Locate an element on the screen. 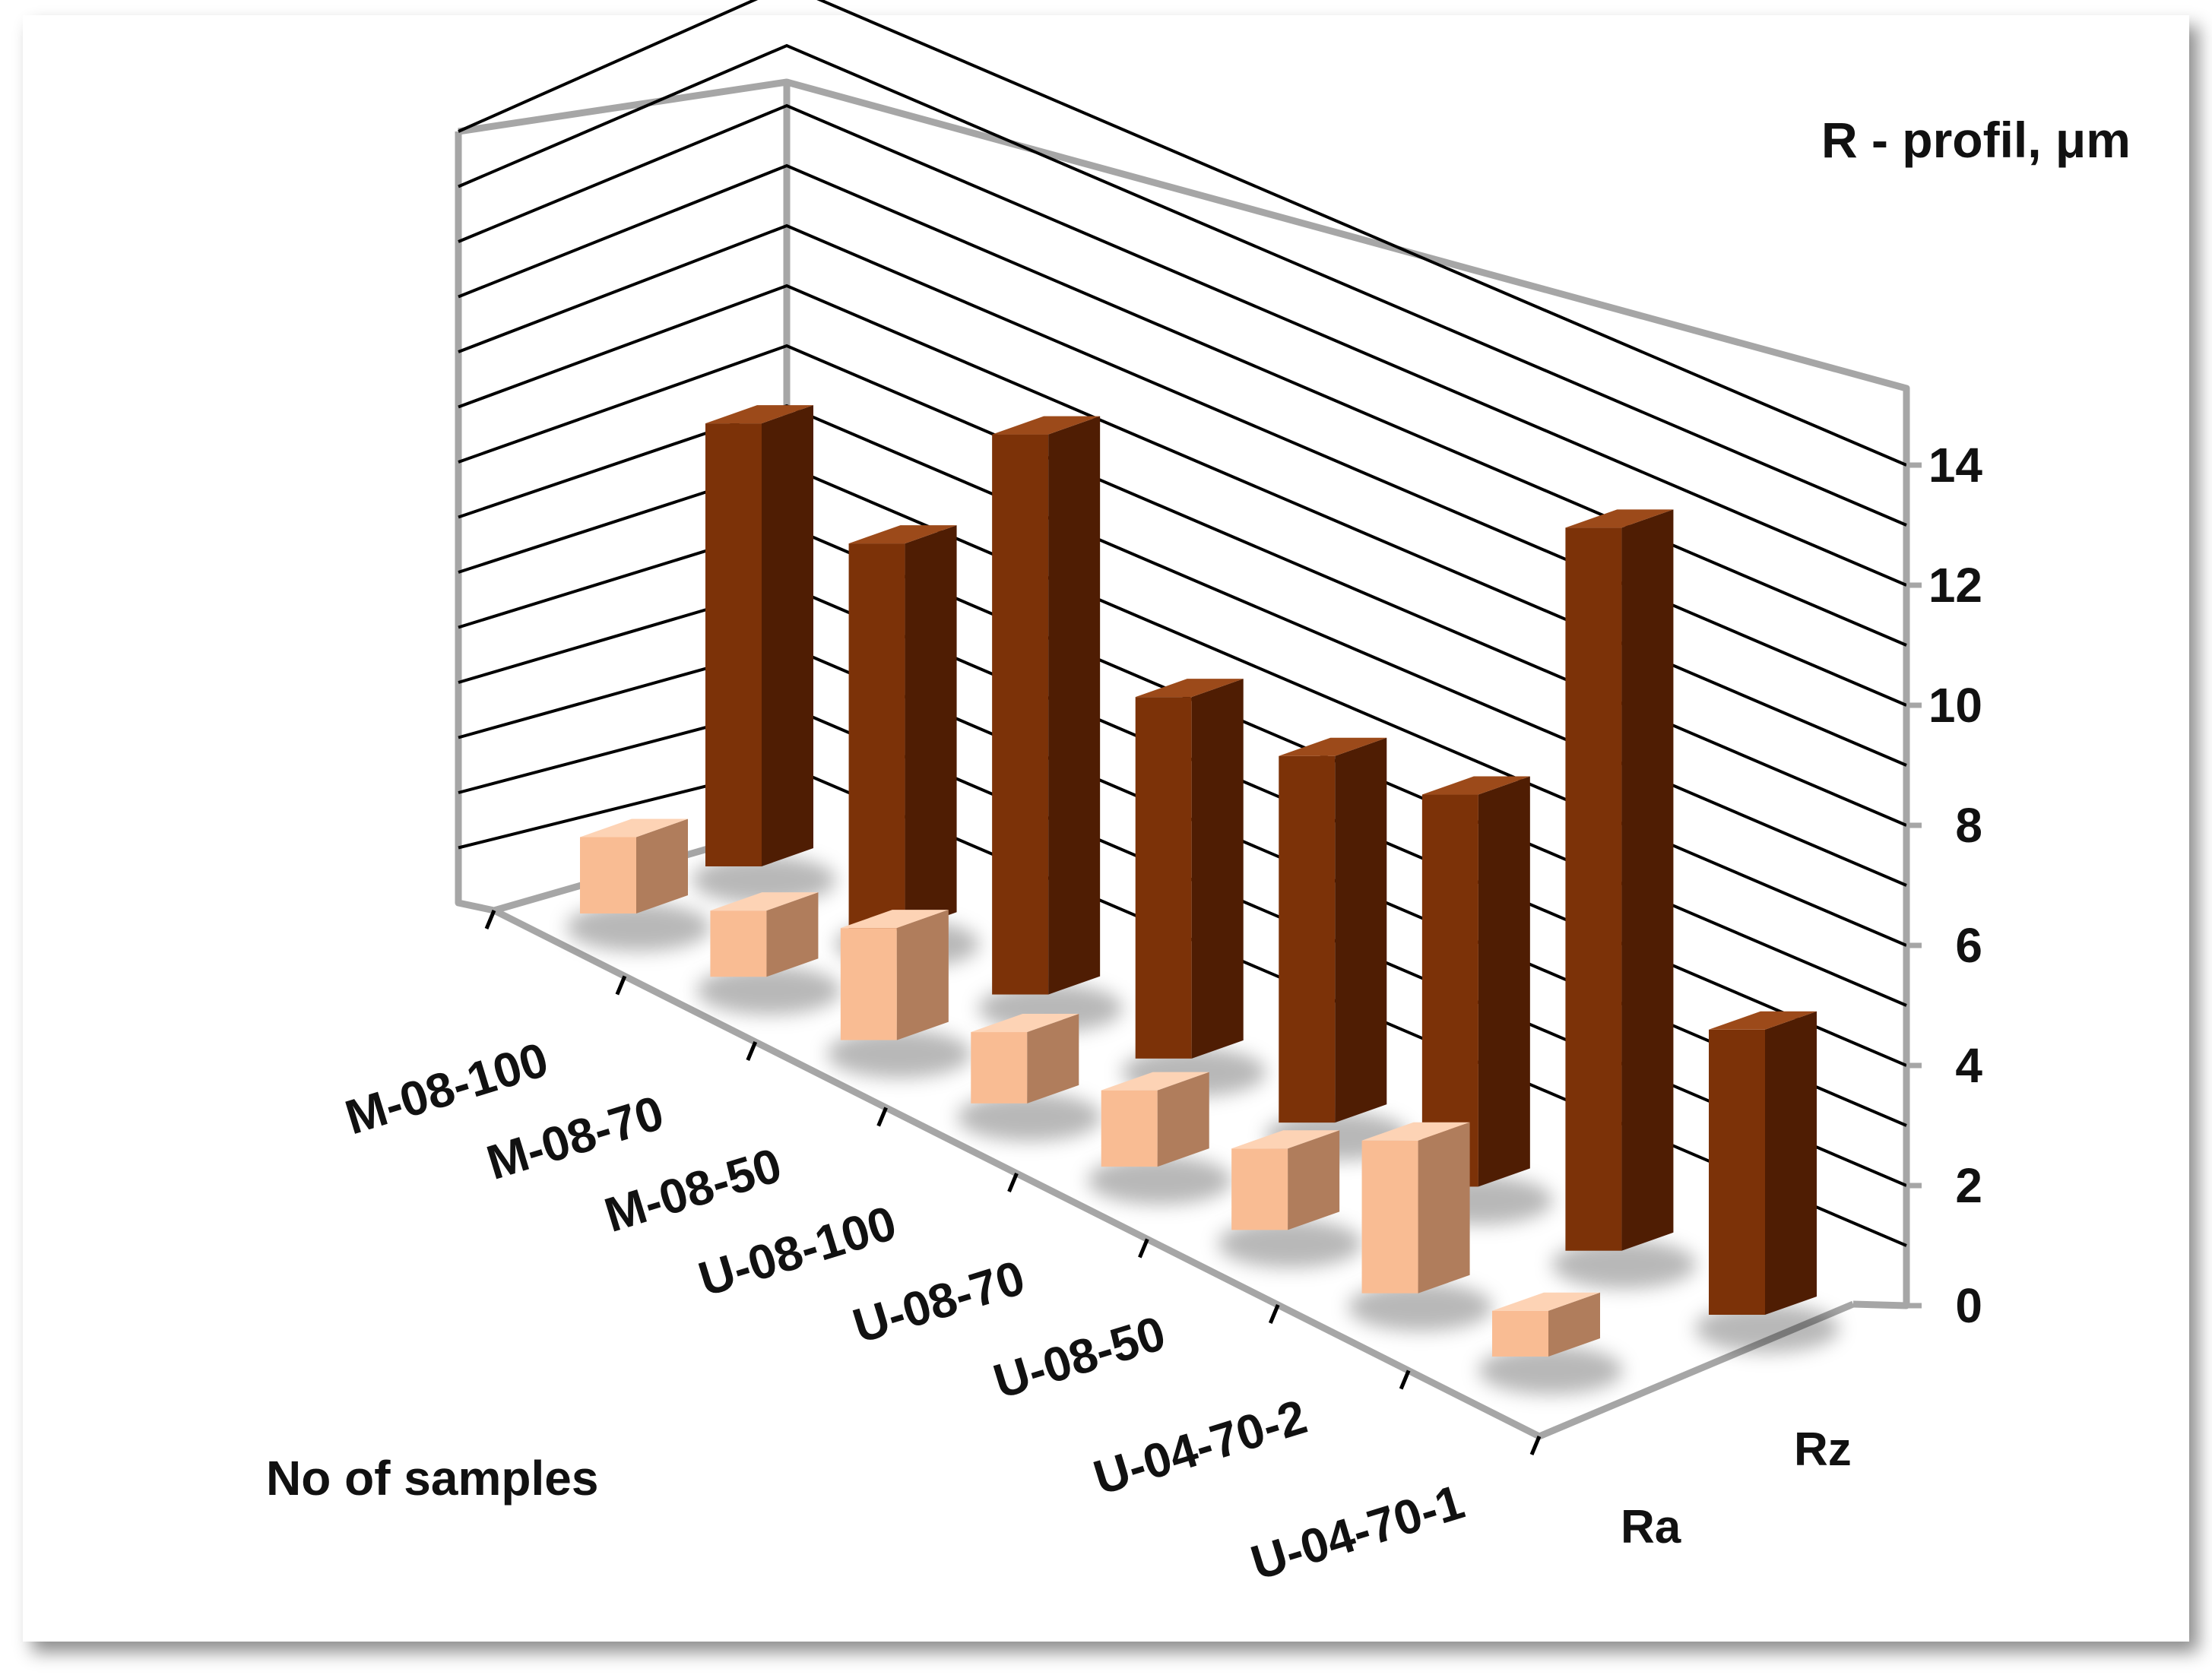  x-axis-title: No of samples is located at coordinates (432, 1478).